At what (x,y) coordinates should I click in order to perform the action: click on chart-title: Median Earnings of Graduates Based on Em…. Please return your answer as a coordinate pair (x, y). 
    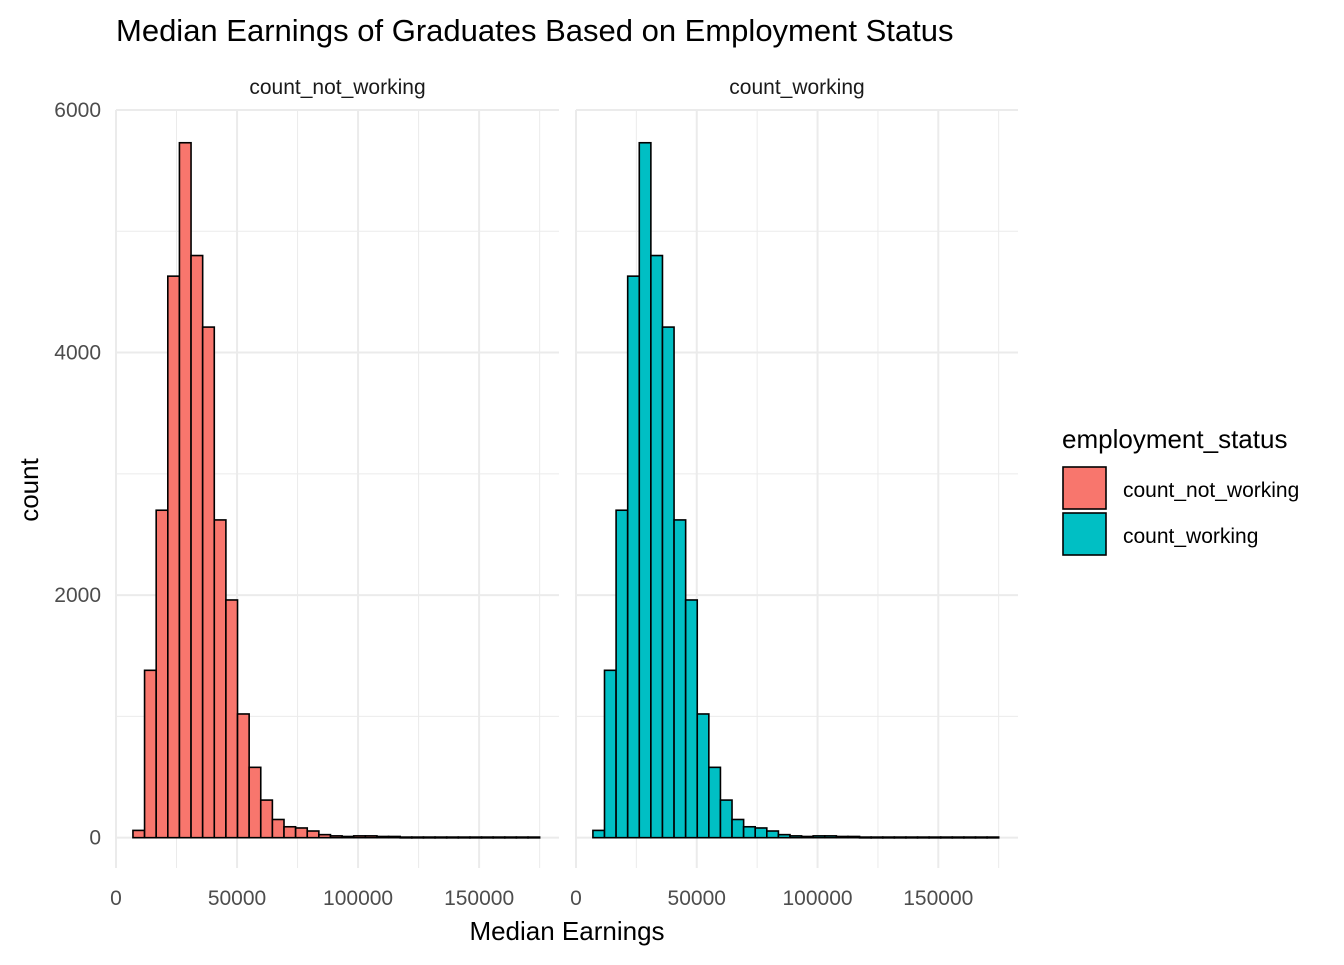
    Looking at the image, I should click on (534, 30).